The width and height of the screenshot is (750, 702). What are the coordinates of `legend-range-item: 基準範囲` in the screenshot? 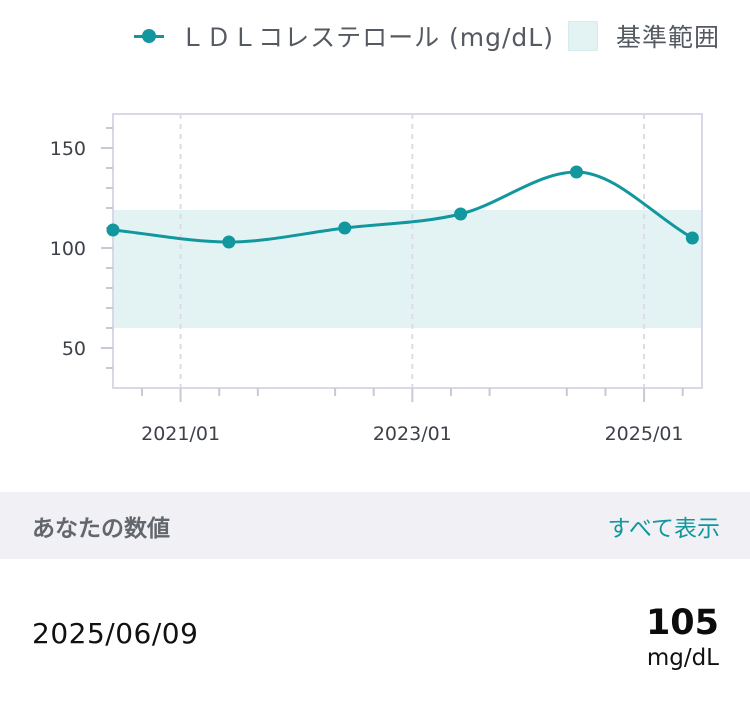 It's located at (643, 36).